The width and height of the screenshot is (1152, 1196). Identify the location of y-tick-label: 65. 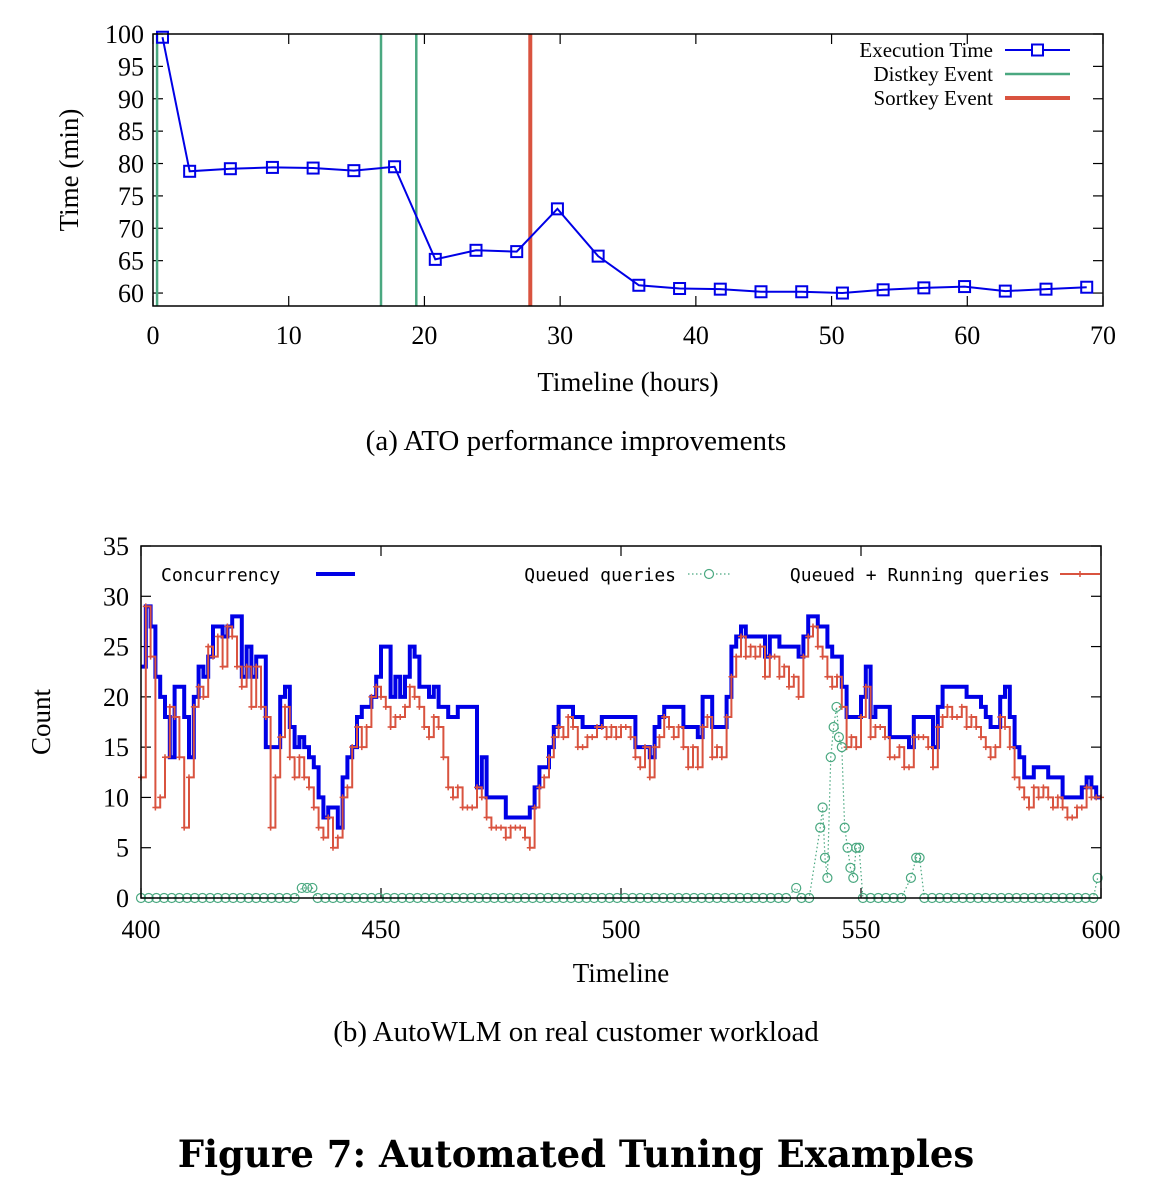
(131, 261).